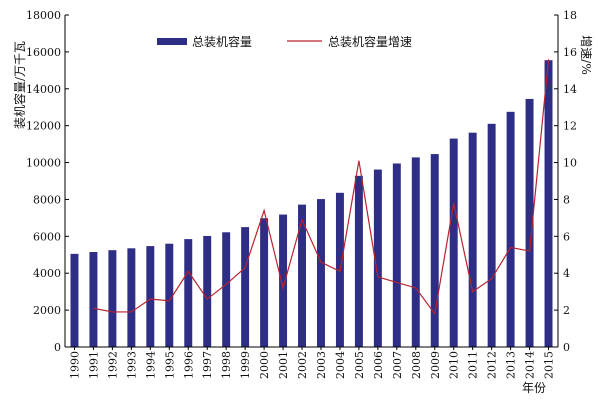 Image resolution: width=598 pixels, height=400 pixels. Describe the element at coordinates (43, 126) in the screenshot. I see `y-left-tick-label: 12000` at that location.